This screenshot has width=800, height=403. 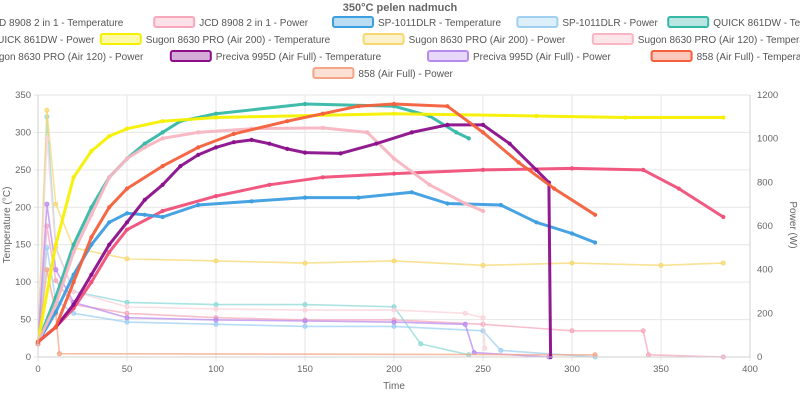 I want to click on x-tick-label: 100, so click(x=216, y=369).